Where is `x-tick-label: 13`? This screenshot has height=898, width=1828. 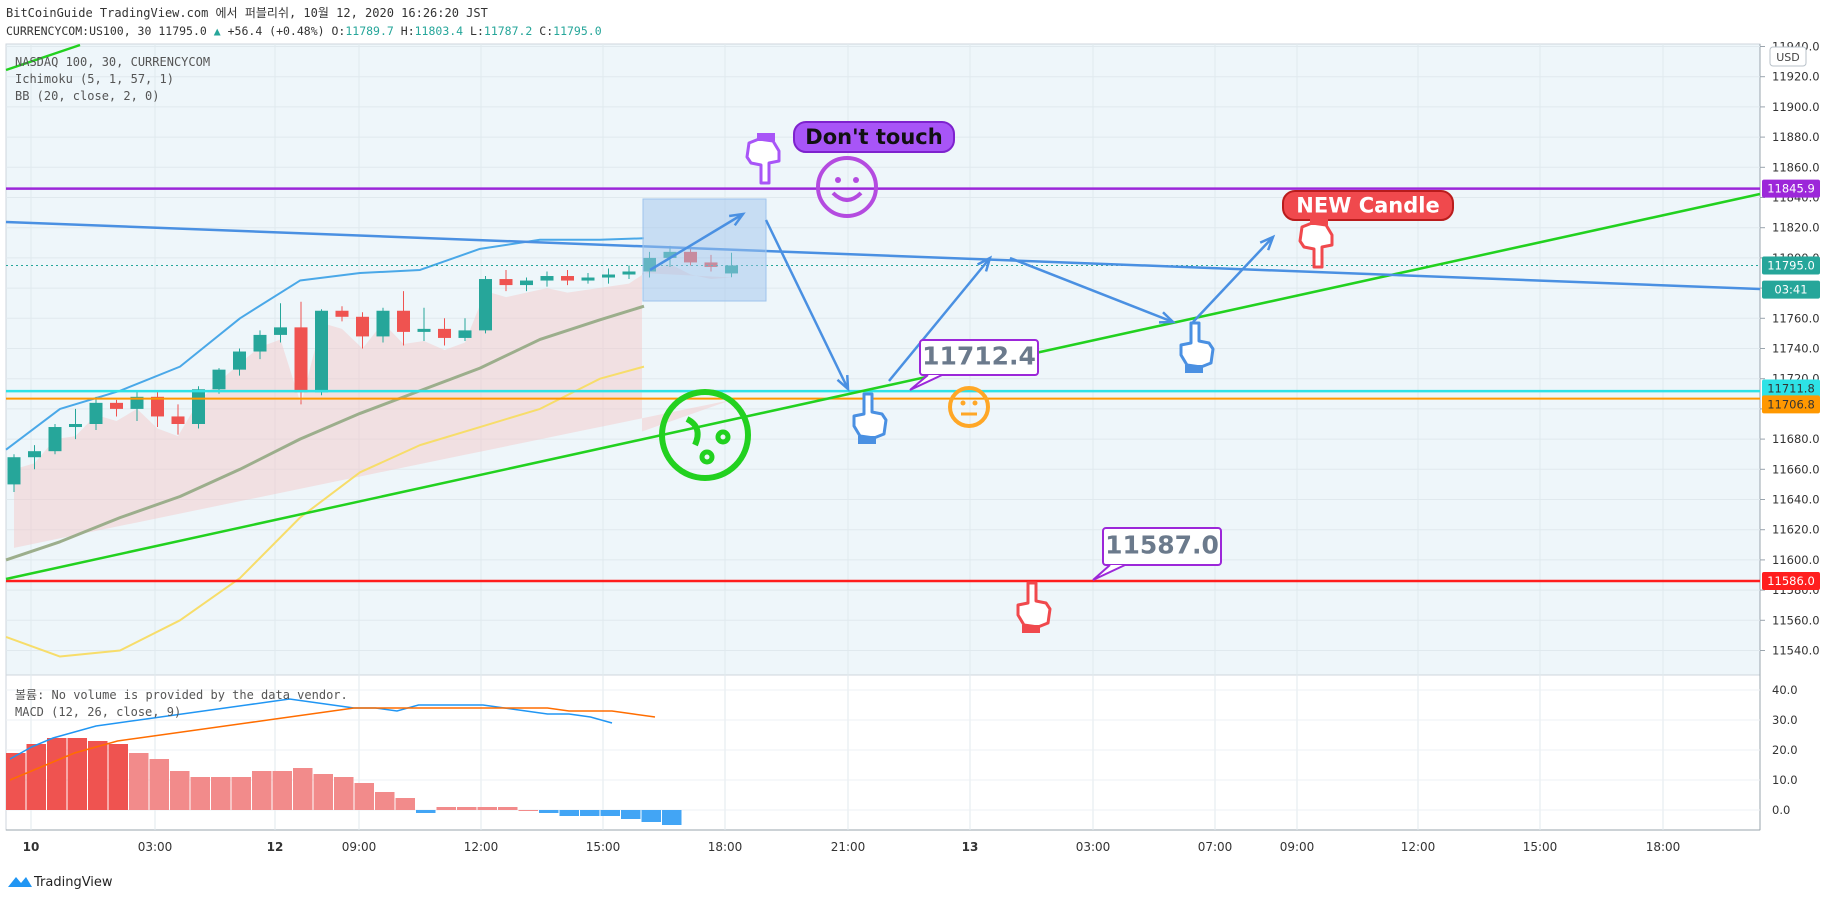
x-tick-label: 13 is located at coordinates (970, 847).